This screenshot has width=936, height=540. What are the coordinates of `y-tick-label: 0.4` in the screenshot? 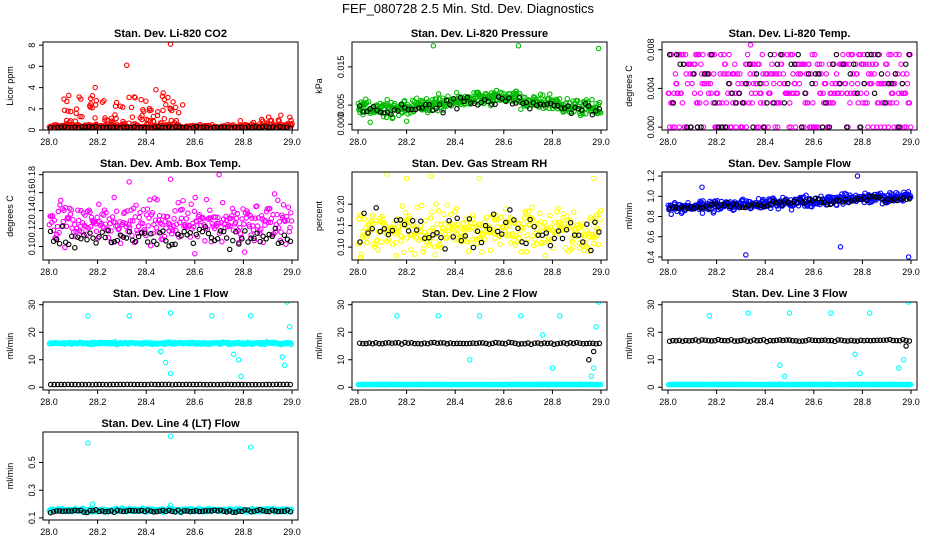 It's located at (651, 257).